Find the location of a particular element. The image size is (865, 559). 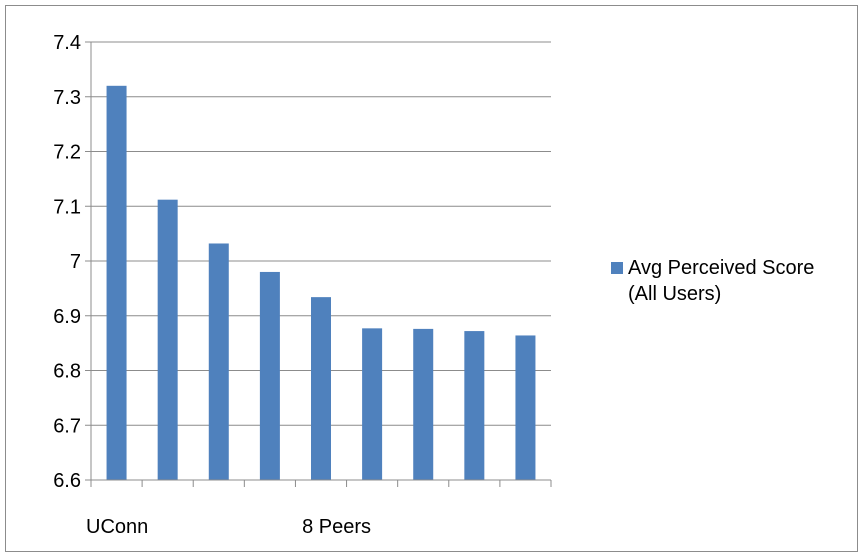

y-tick-label: 6.9 is located at coordinates (67, 317).